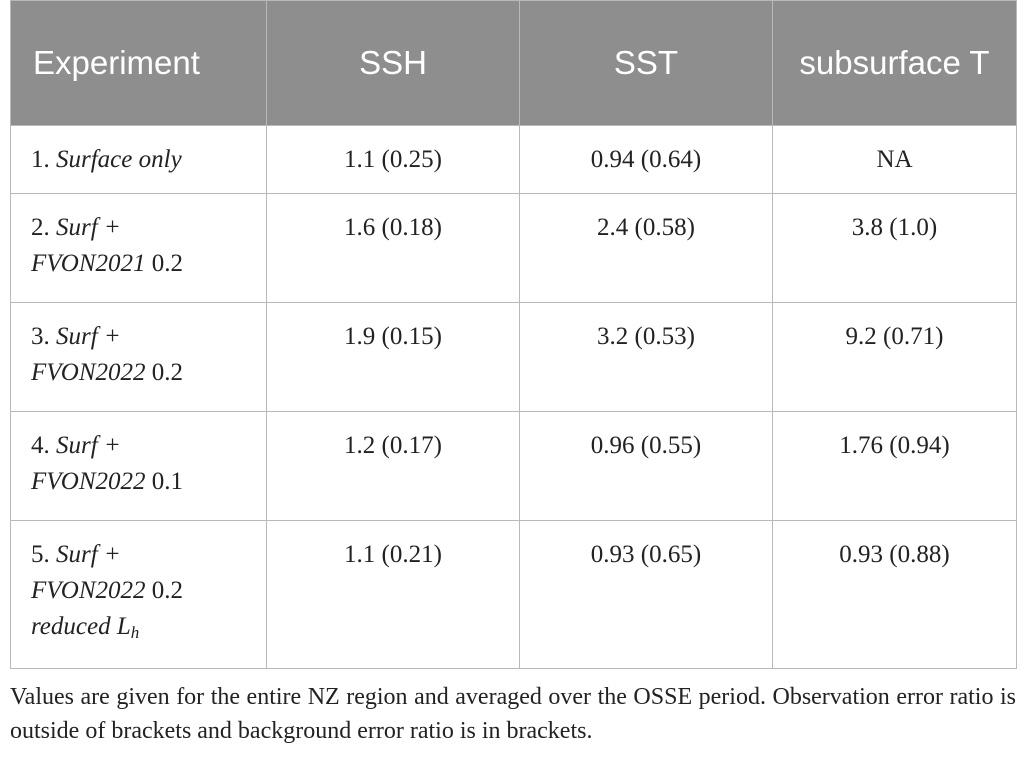  I want to click on sst-cell: 0.96 (0.55), so click(646, 466).